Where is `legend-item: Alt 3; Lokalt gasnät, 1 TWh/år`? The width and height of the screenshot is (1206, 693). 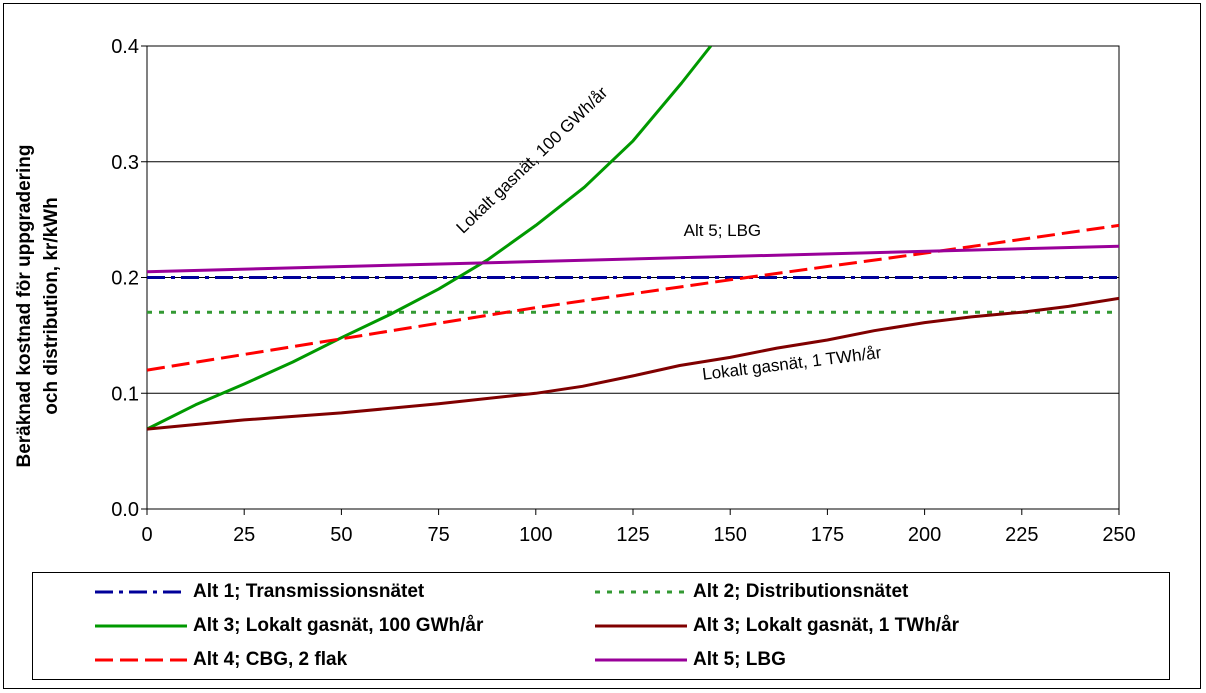 legend-item: Alt 3; Lokalt gasnät, 1 TWh/år is located at coordinates (776, 626).